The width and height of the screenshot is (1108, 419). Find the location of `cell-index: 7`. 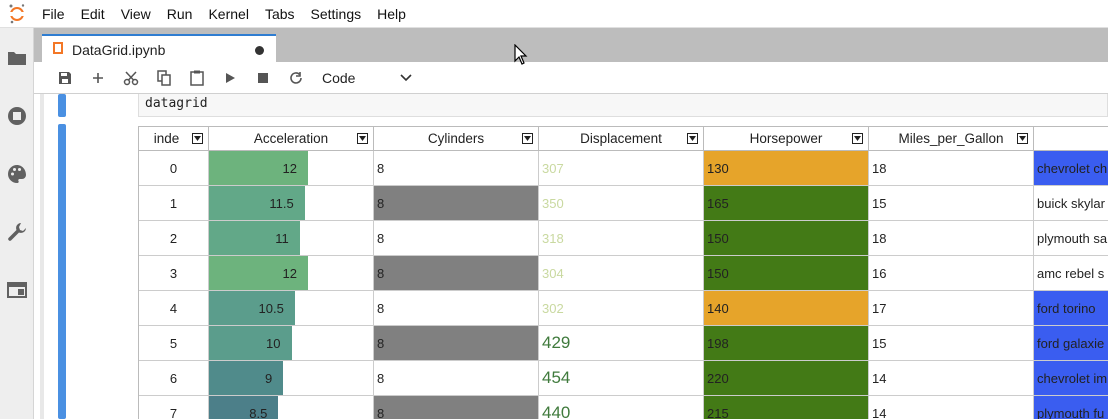

cell-index: 7 is located at coordinates (174, 407).